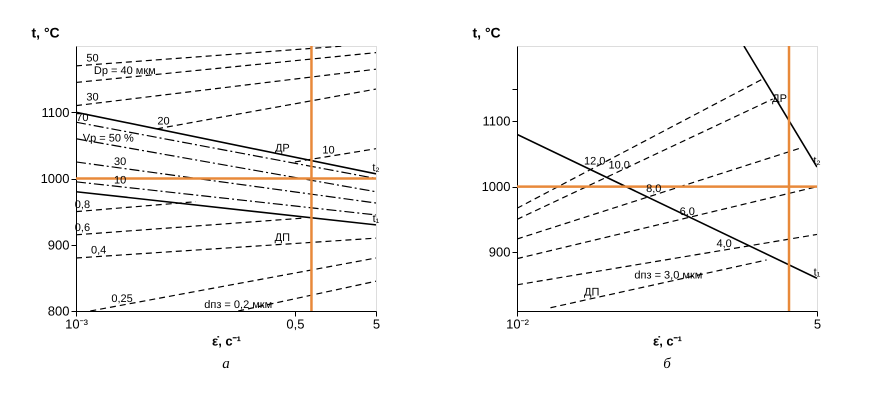 The image size is (877, 408). Describe the element at coordinates (77, 324) in the screenshot. I see `x-tick-label: 10⁻³` at that location.